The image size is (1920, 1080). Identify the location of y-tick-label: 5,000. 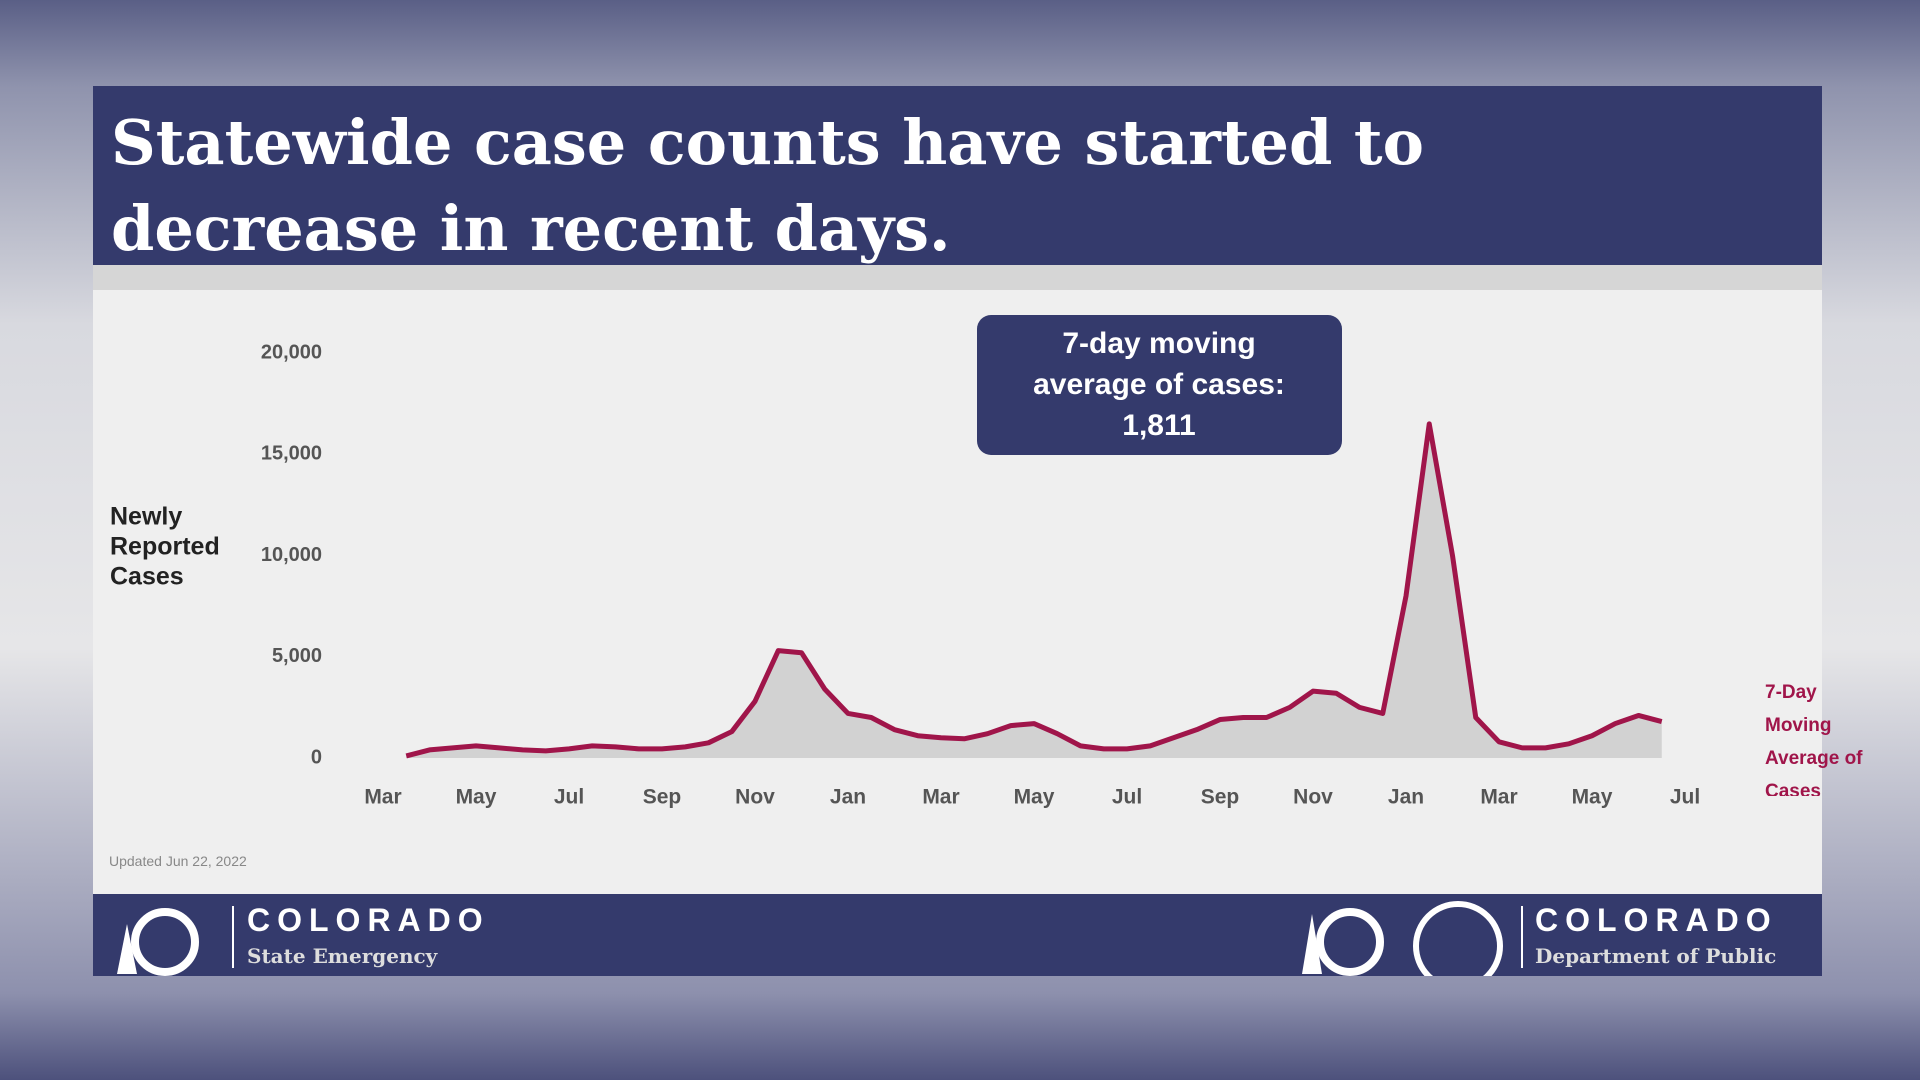
(297, 656).